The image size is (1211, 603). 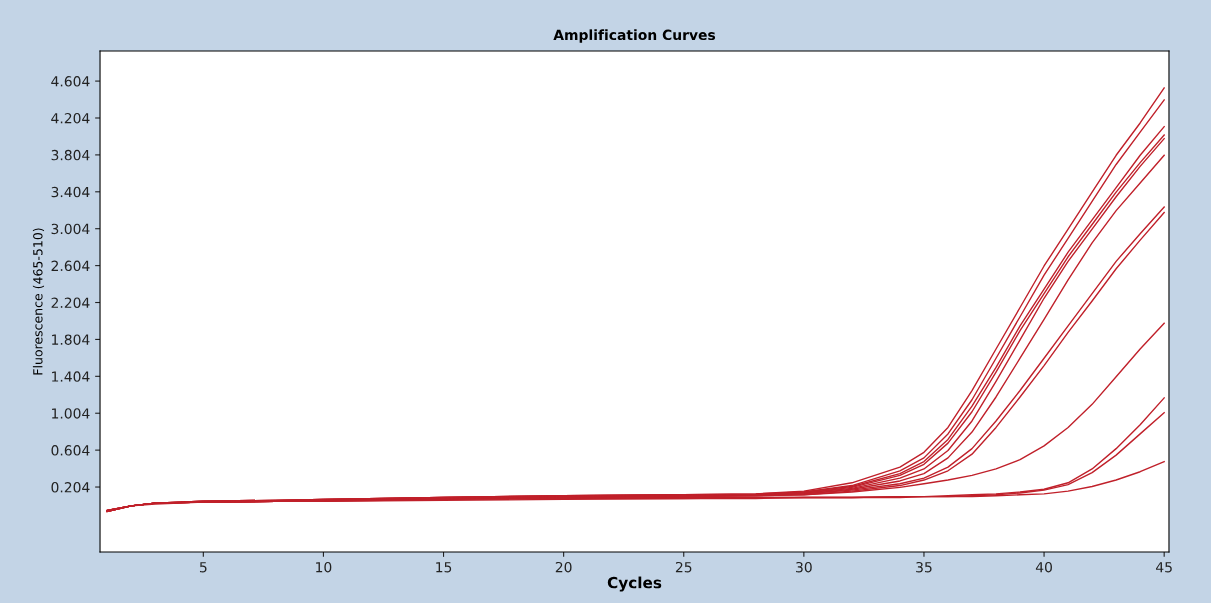 I want to click on x-tick-label: 35, so click(x=924, y=567).